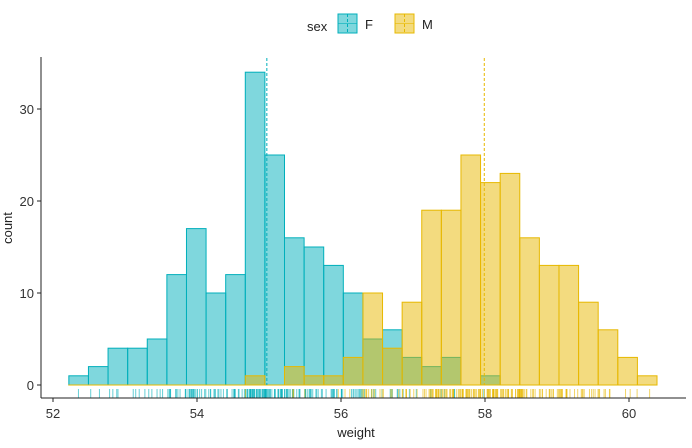 The height and width of the screenshot is (448, 692). What do you see at coordinates (53, 413) in the screenshot?
I see `x-tick-label: 52` at bounding box center [53, 413].